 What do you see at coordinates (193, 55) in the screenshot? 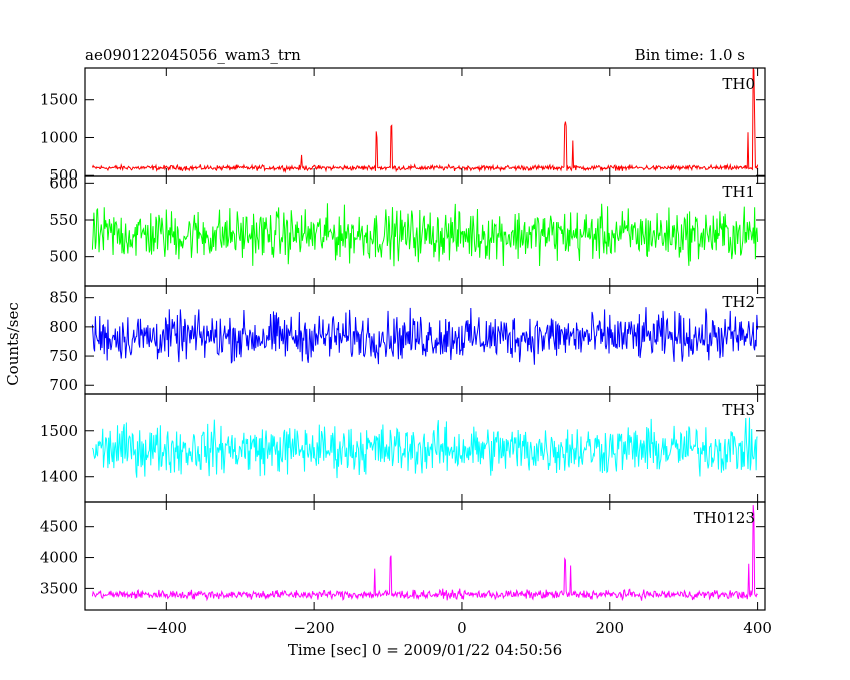
I see `chart-title: ae090122045056_wam3_trn` at bounding box center [193, 55].